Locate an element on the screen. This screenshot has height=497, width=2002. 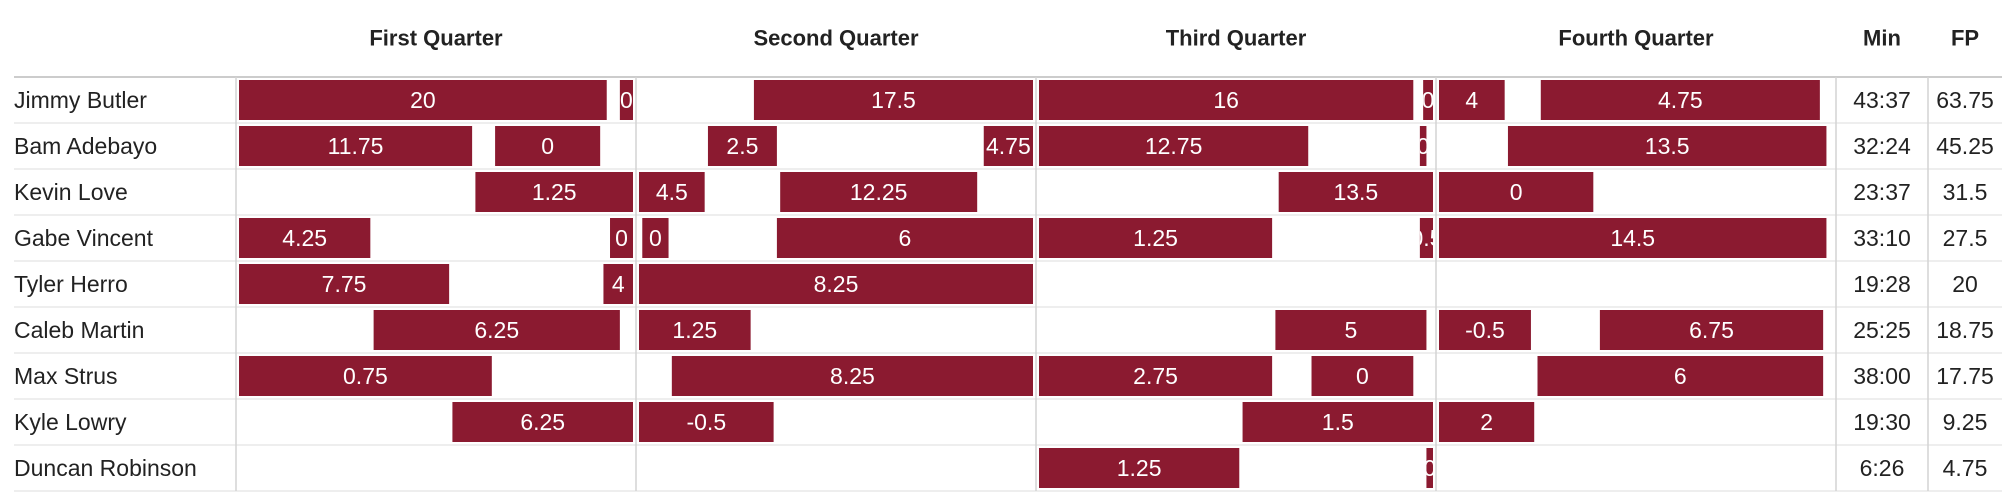
min-header: Min is located at coordinates (1882, 38).